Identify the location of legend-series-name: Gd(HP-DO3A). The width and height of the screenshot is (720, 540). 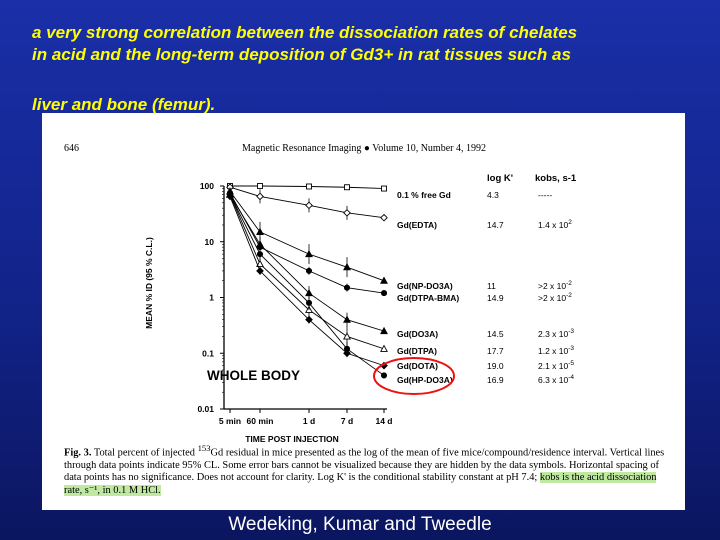
(425, 380).